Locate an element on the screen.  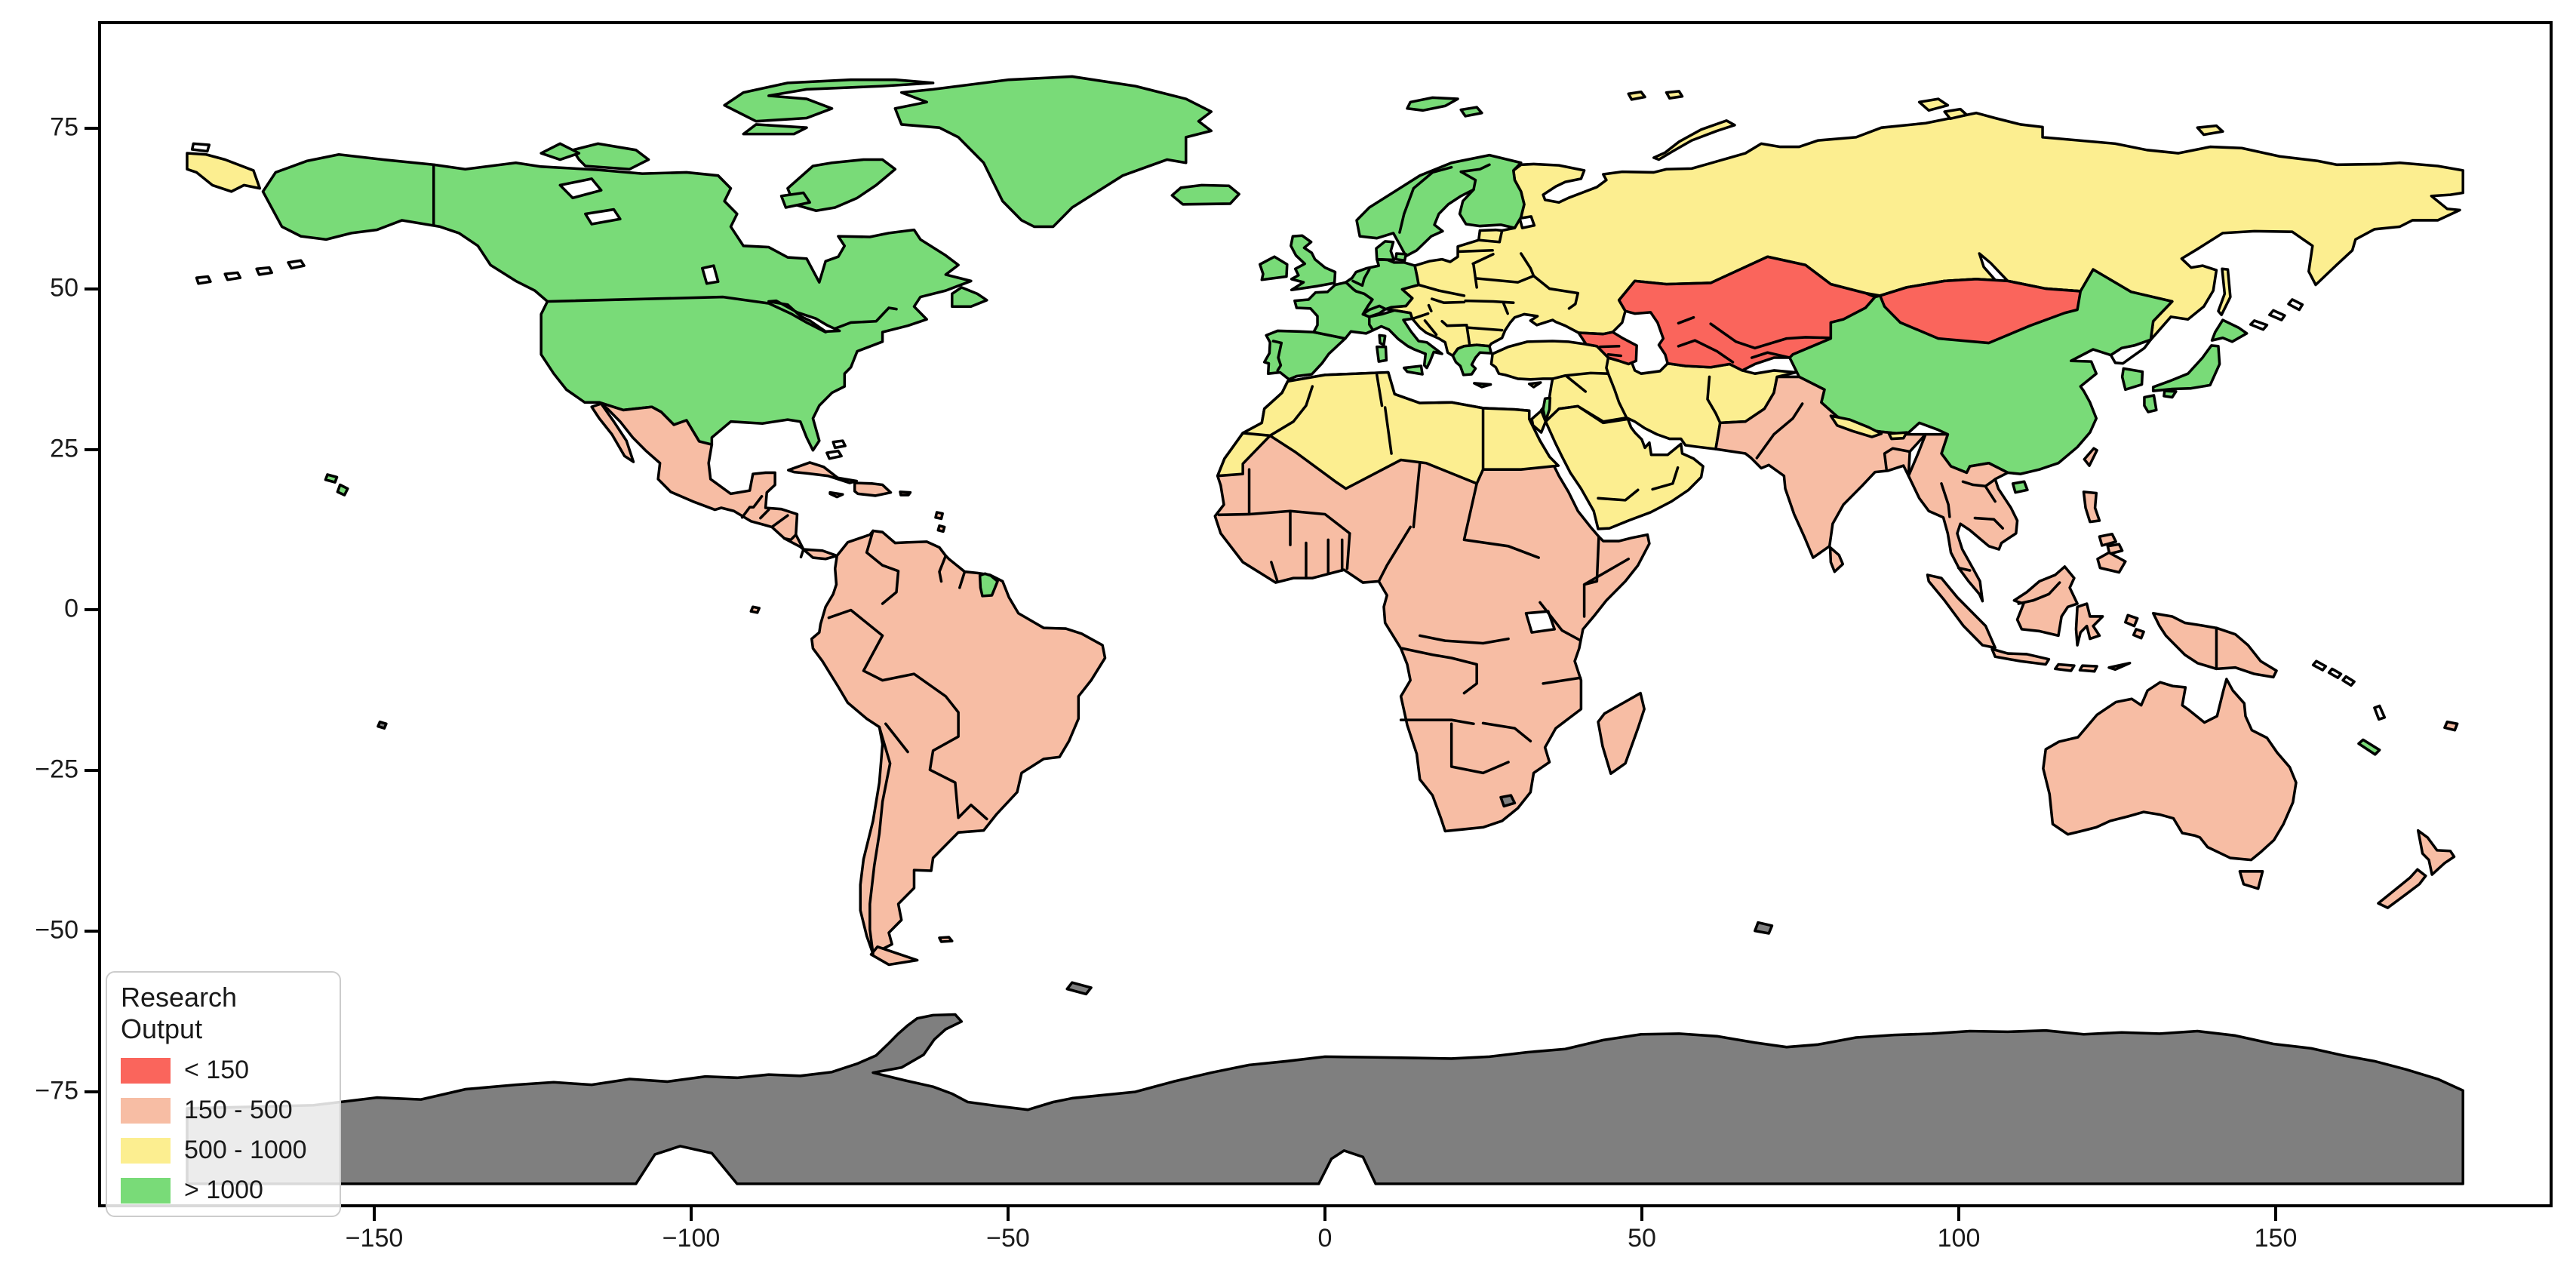
region-scandinavia is located at coordinates (1440, 206).